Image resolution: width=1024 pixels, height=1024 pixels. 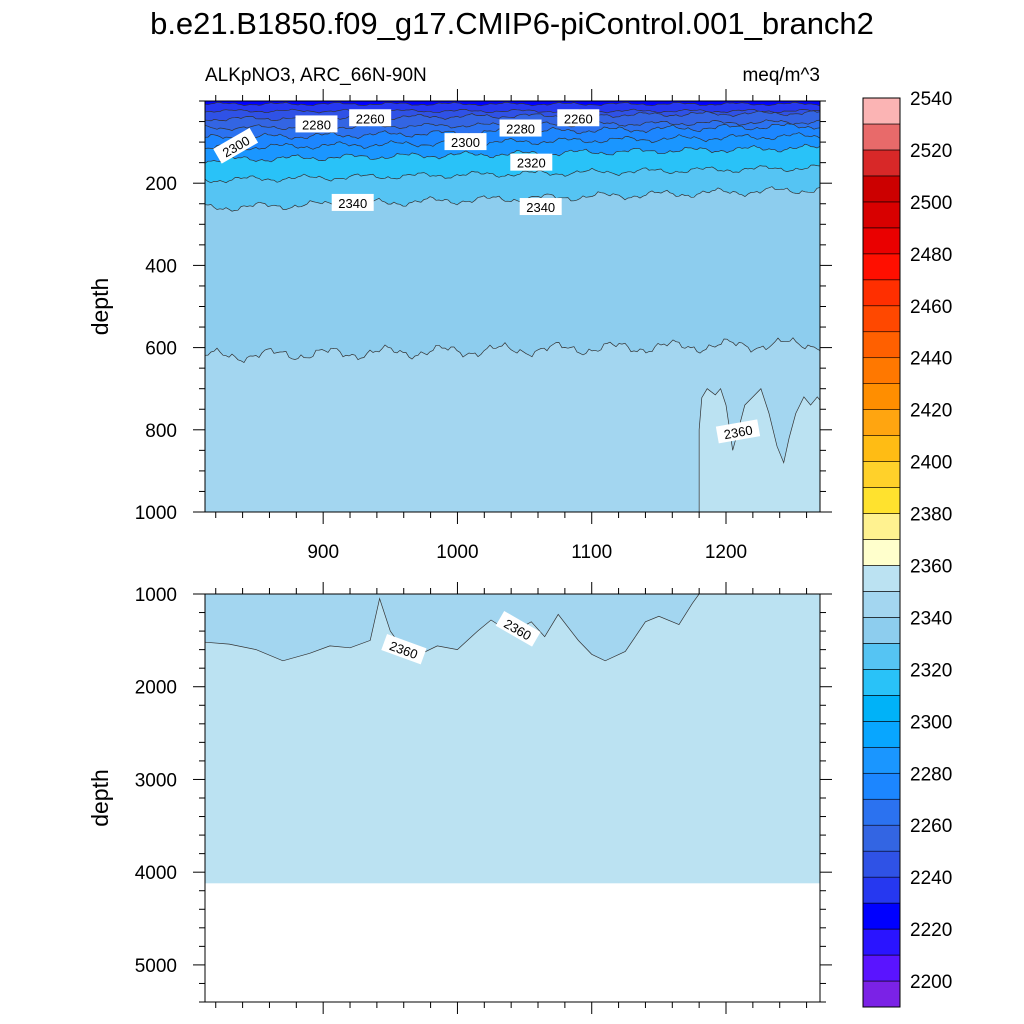 What do you see at coordinates (457, 552) in the screenshot?
I see `x-tick-label: 1000` at bounding box center [457, 552].